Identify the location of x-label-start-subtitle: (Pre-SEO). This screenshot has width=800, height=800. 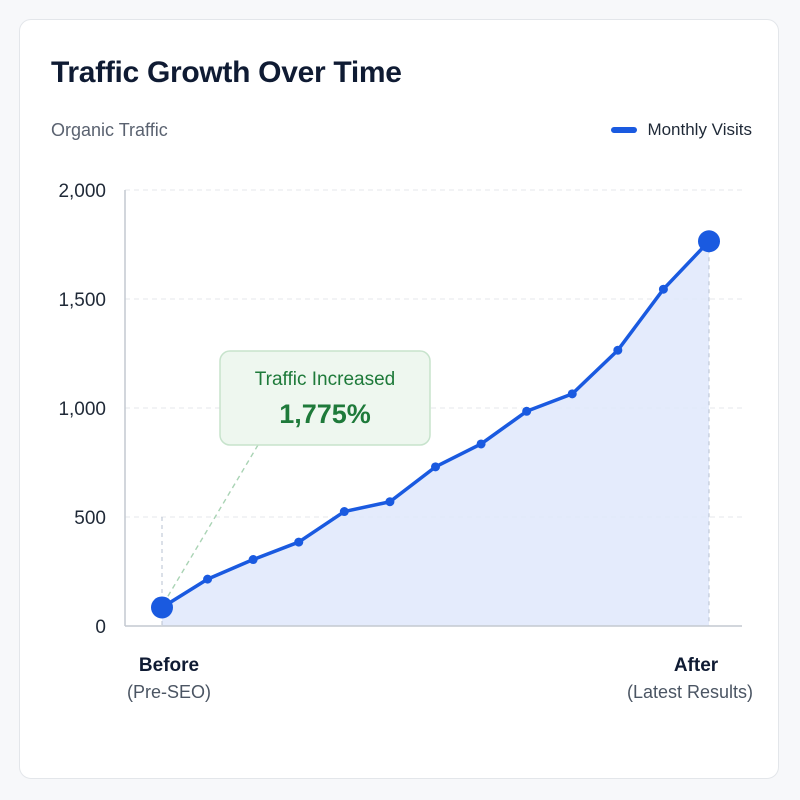
(169, 692).